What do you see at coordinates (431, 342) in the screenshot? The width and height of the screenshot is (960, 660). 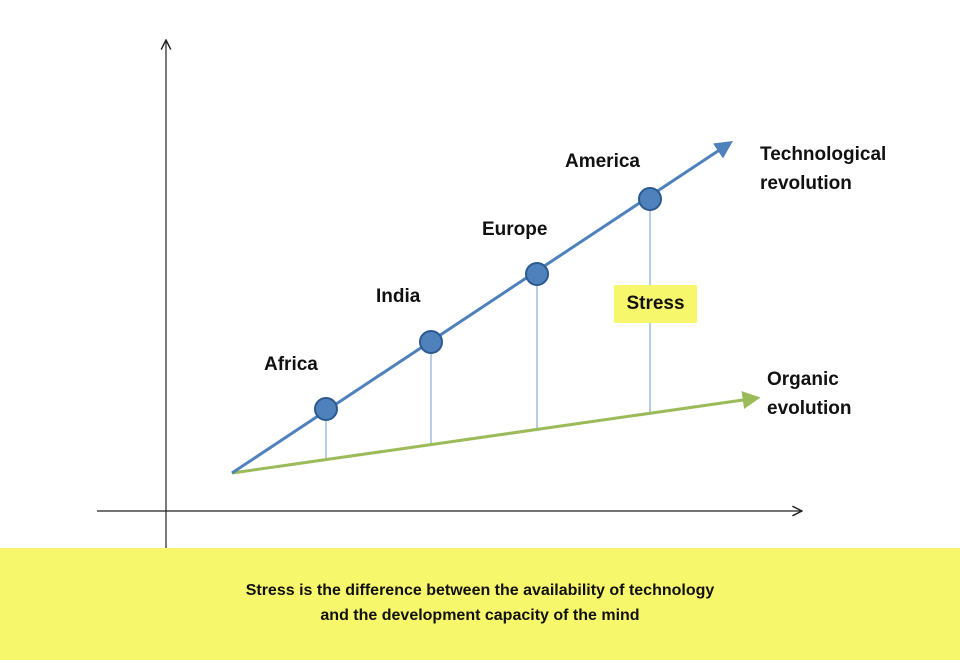 I see `point-india` at bounding box center [431, 342].